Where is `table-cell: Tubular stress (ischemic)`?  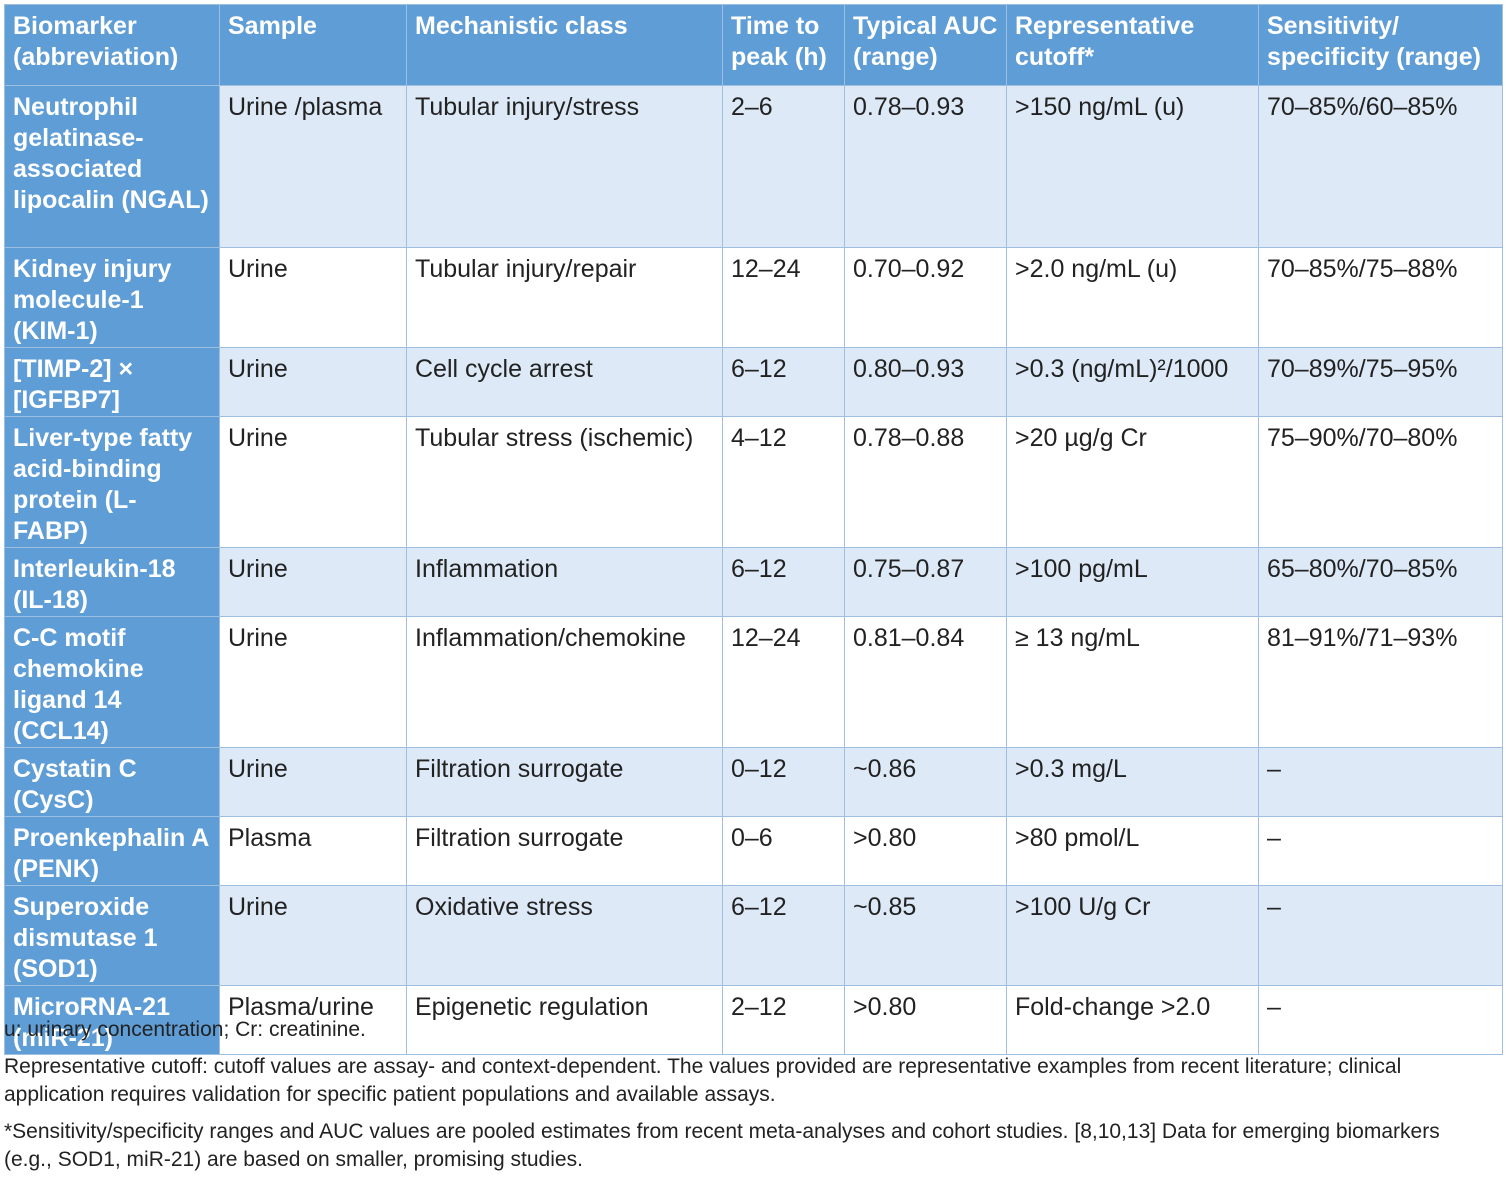 table-cell: Tubular stress (ischemic) is located at coordinates (564, 482).